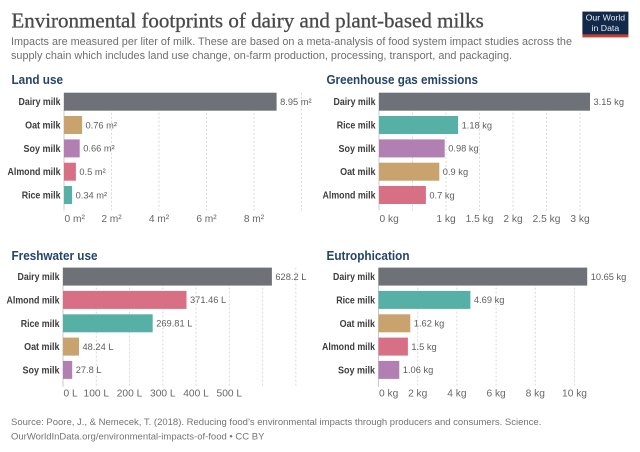  I want to click on svg-text: 269.81 L, so click(174, 324).